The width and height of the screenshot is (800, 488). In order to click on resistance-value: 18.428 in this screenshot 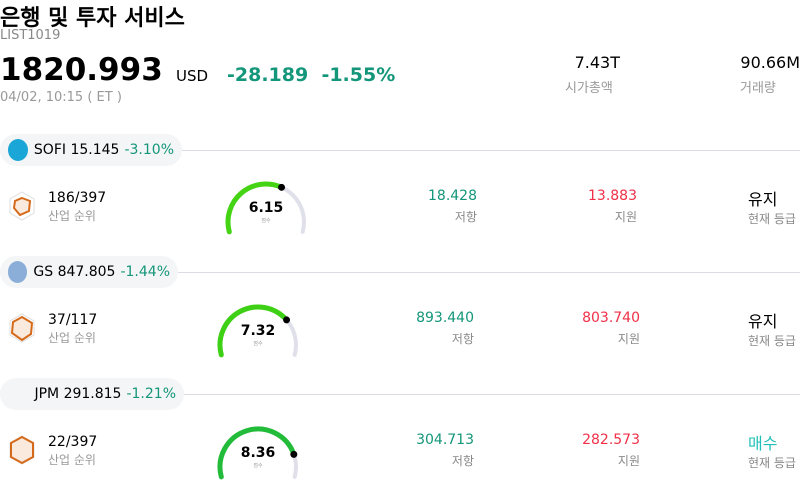, I will do `click(452, 196)`.